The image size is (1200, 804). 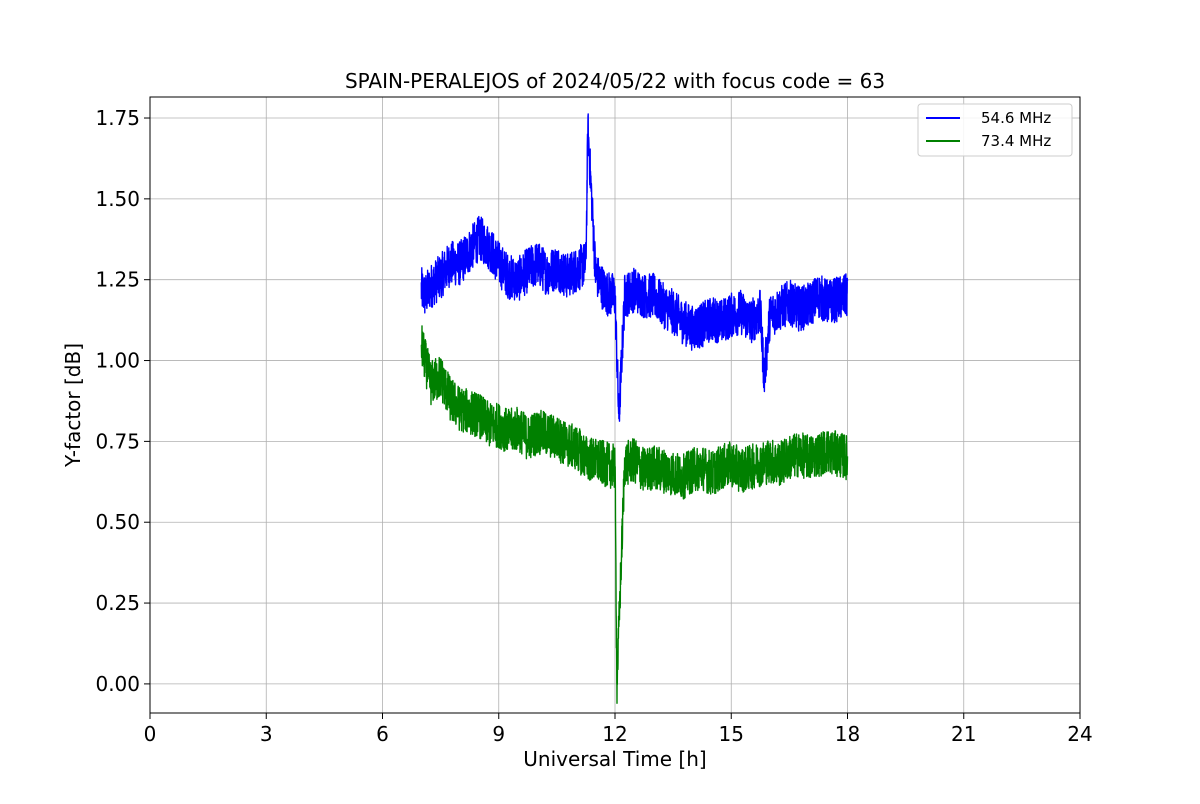 I want to click on x-tick-label: 0, so click(x=150, y=734).